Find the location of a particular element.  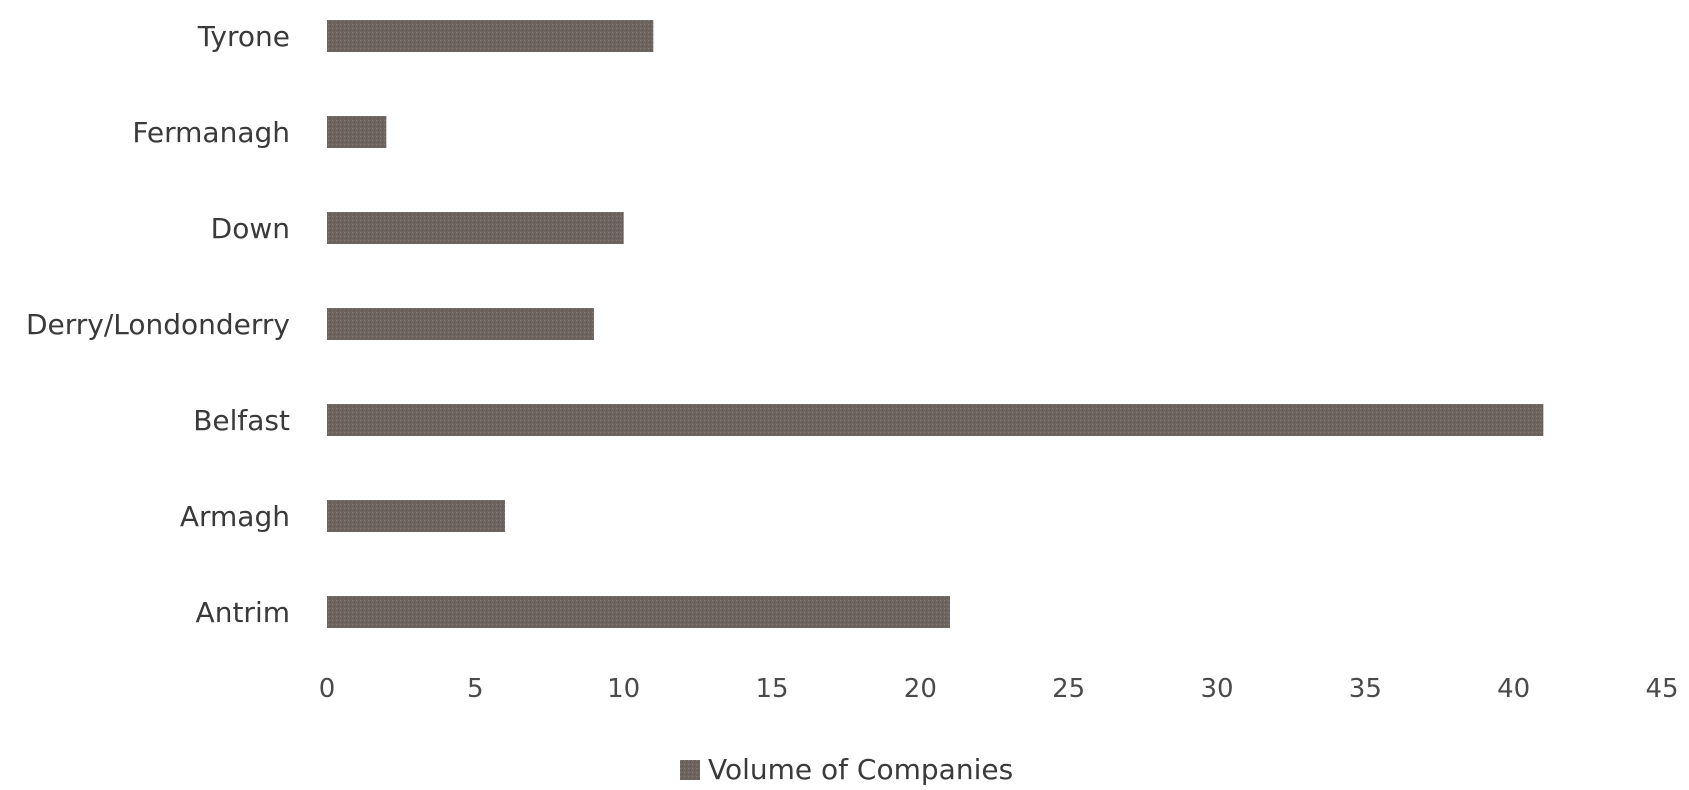

category-label-derry-londonderry: Derry/Londonderry is located at coordinates (158, 324).